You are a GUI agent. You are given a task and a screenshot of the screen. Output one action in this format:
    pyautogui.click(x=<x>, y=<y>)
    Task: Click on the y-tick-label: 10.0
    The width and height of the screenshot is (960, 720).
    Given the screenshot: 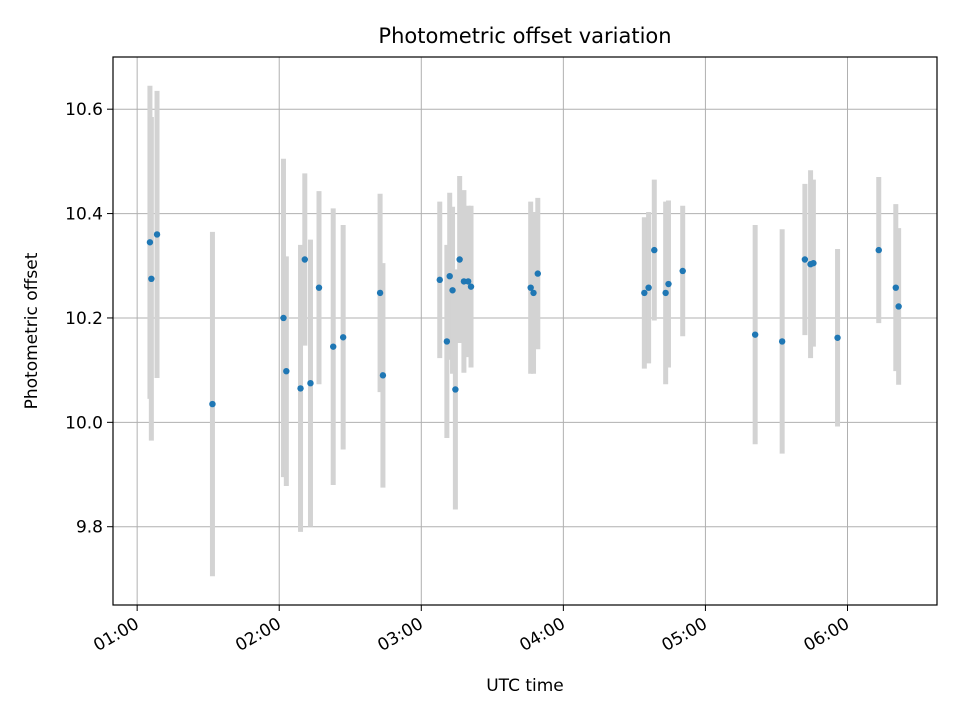 What is the action you would take?
    pyautogui.click(x=84, y=423)
    